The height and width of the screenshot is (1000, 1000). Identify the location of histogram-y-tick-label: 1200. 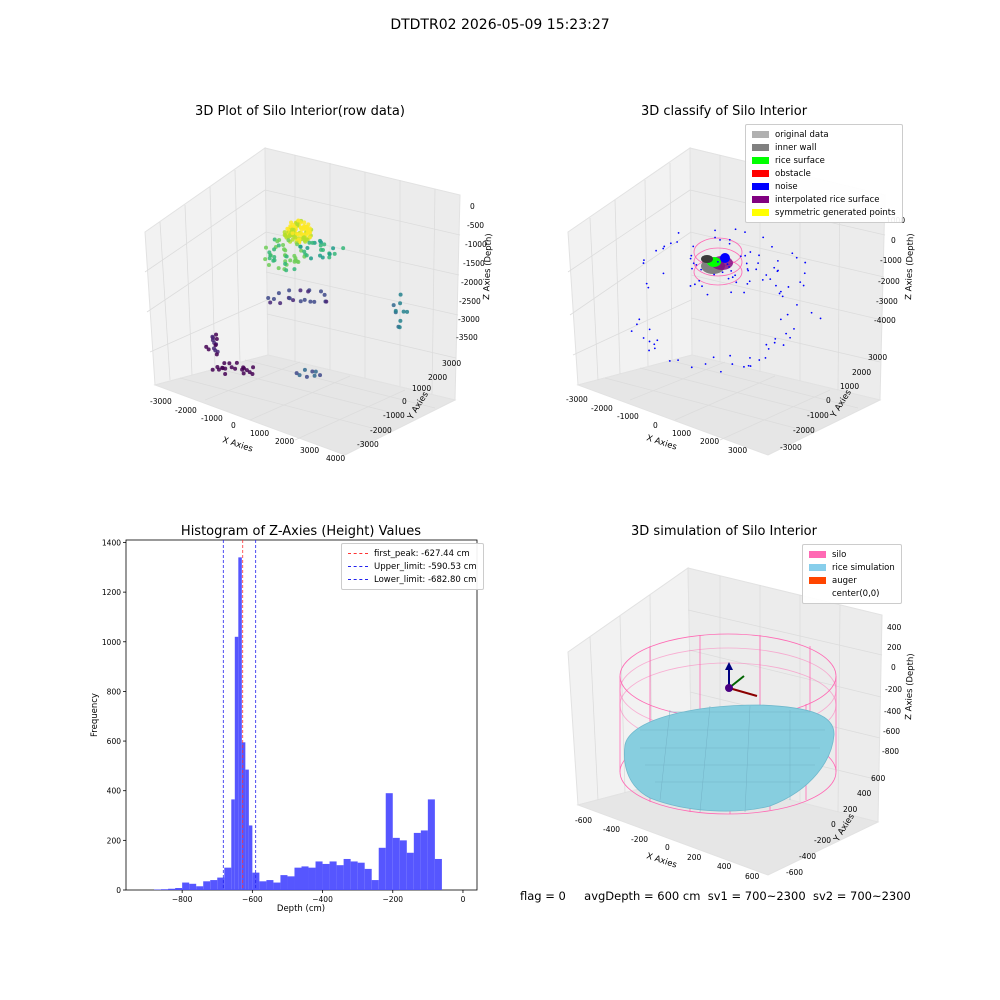
(111, 592).